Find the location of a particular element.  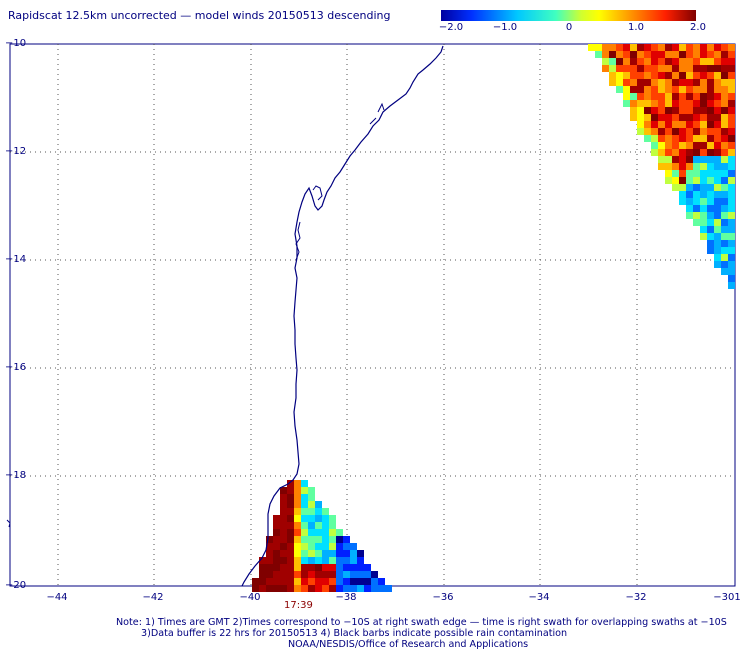

colorbar-tick: −2.0 is located at coordinates (451, 27).